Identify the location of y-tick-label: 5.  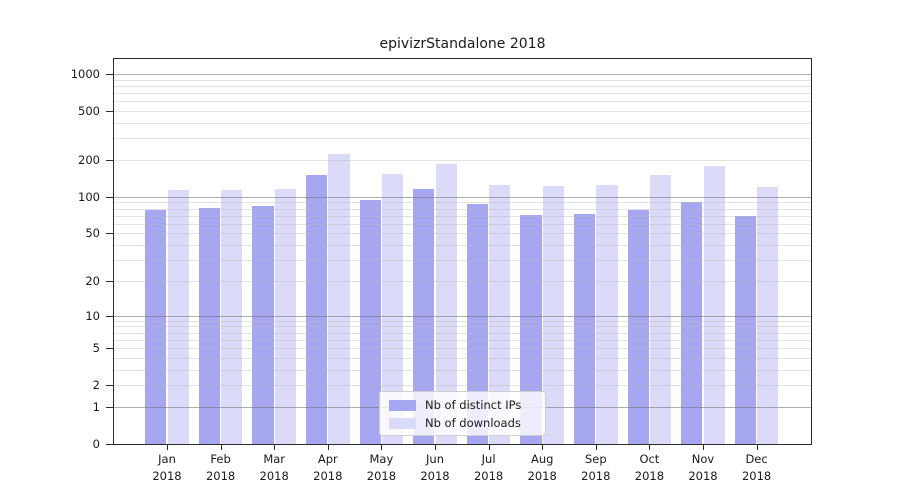
(96, 348).